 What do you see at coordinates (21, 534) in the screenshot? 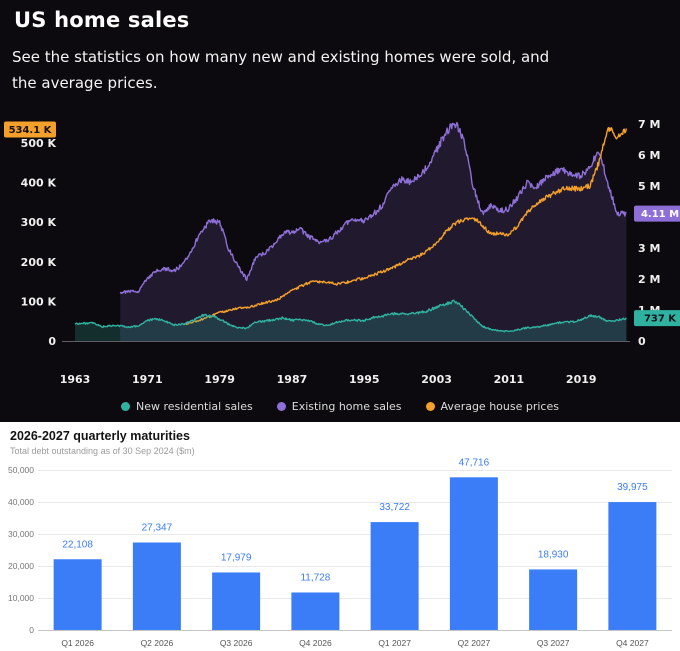
I see `y-axis-tick: 30,000` at bounding box center [21, 534].